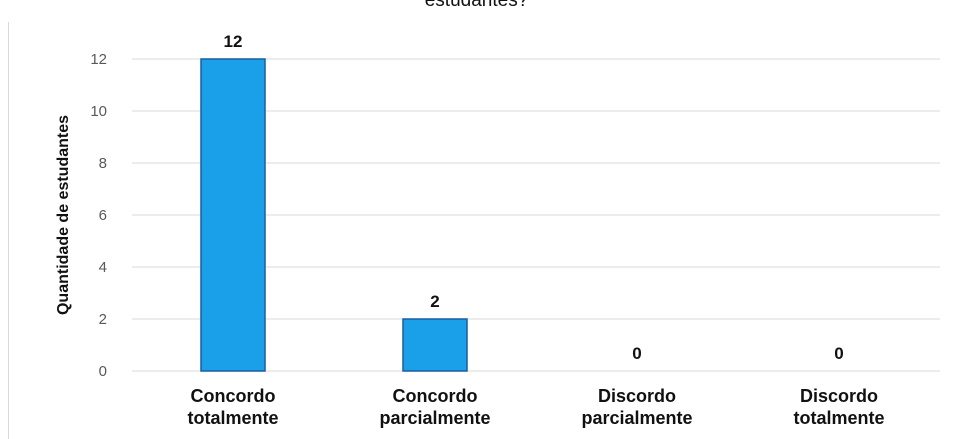  Describe the element at coordinates (98, 59) in the screenshot. I see `y-tick-label: 12` at that location.